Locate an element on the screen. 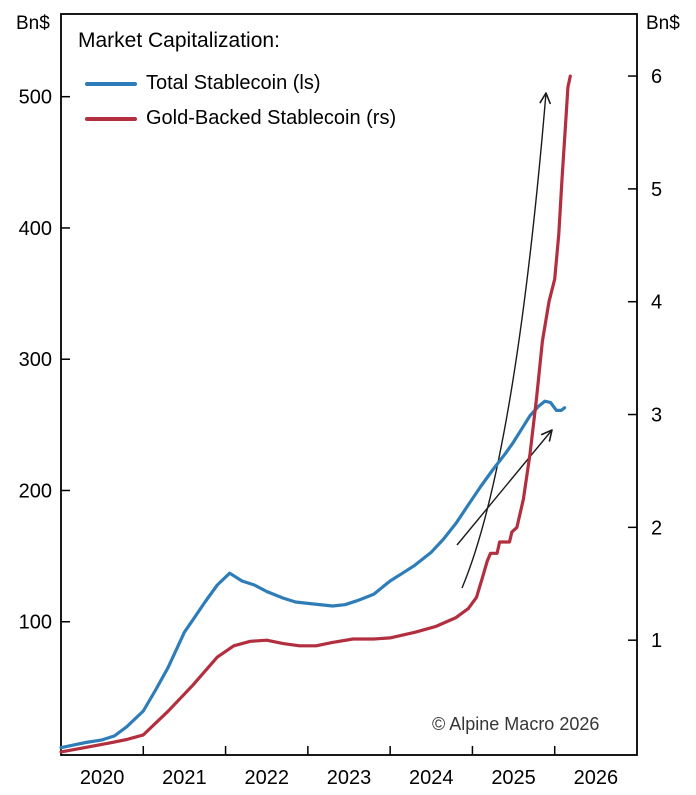 This screenshot has width=696, height=795. legend-line-gold-backed-stablecoin is located at coordinates (111, 119).